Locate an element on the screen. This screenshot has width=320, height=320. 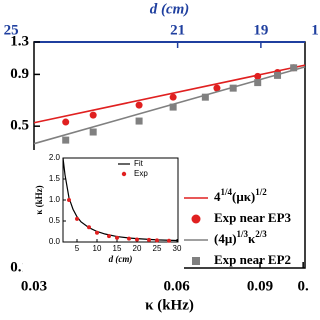
inset-y-tick-label: 2.0 is located at coordinates (55, 157).